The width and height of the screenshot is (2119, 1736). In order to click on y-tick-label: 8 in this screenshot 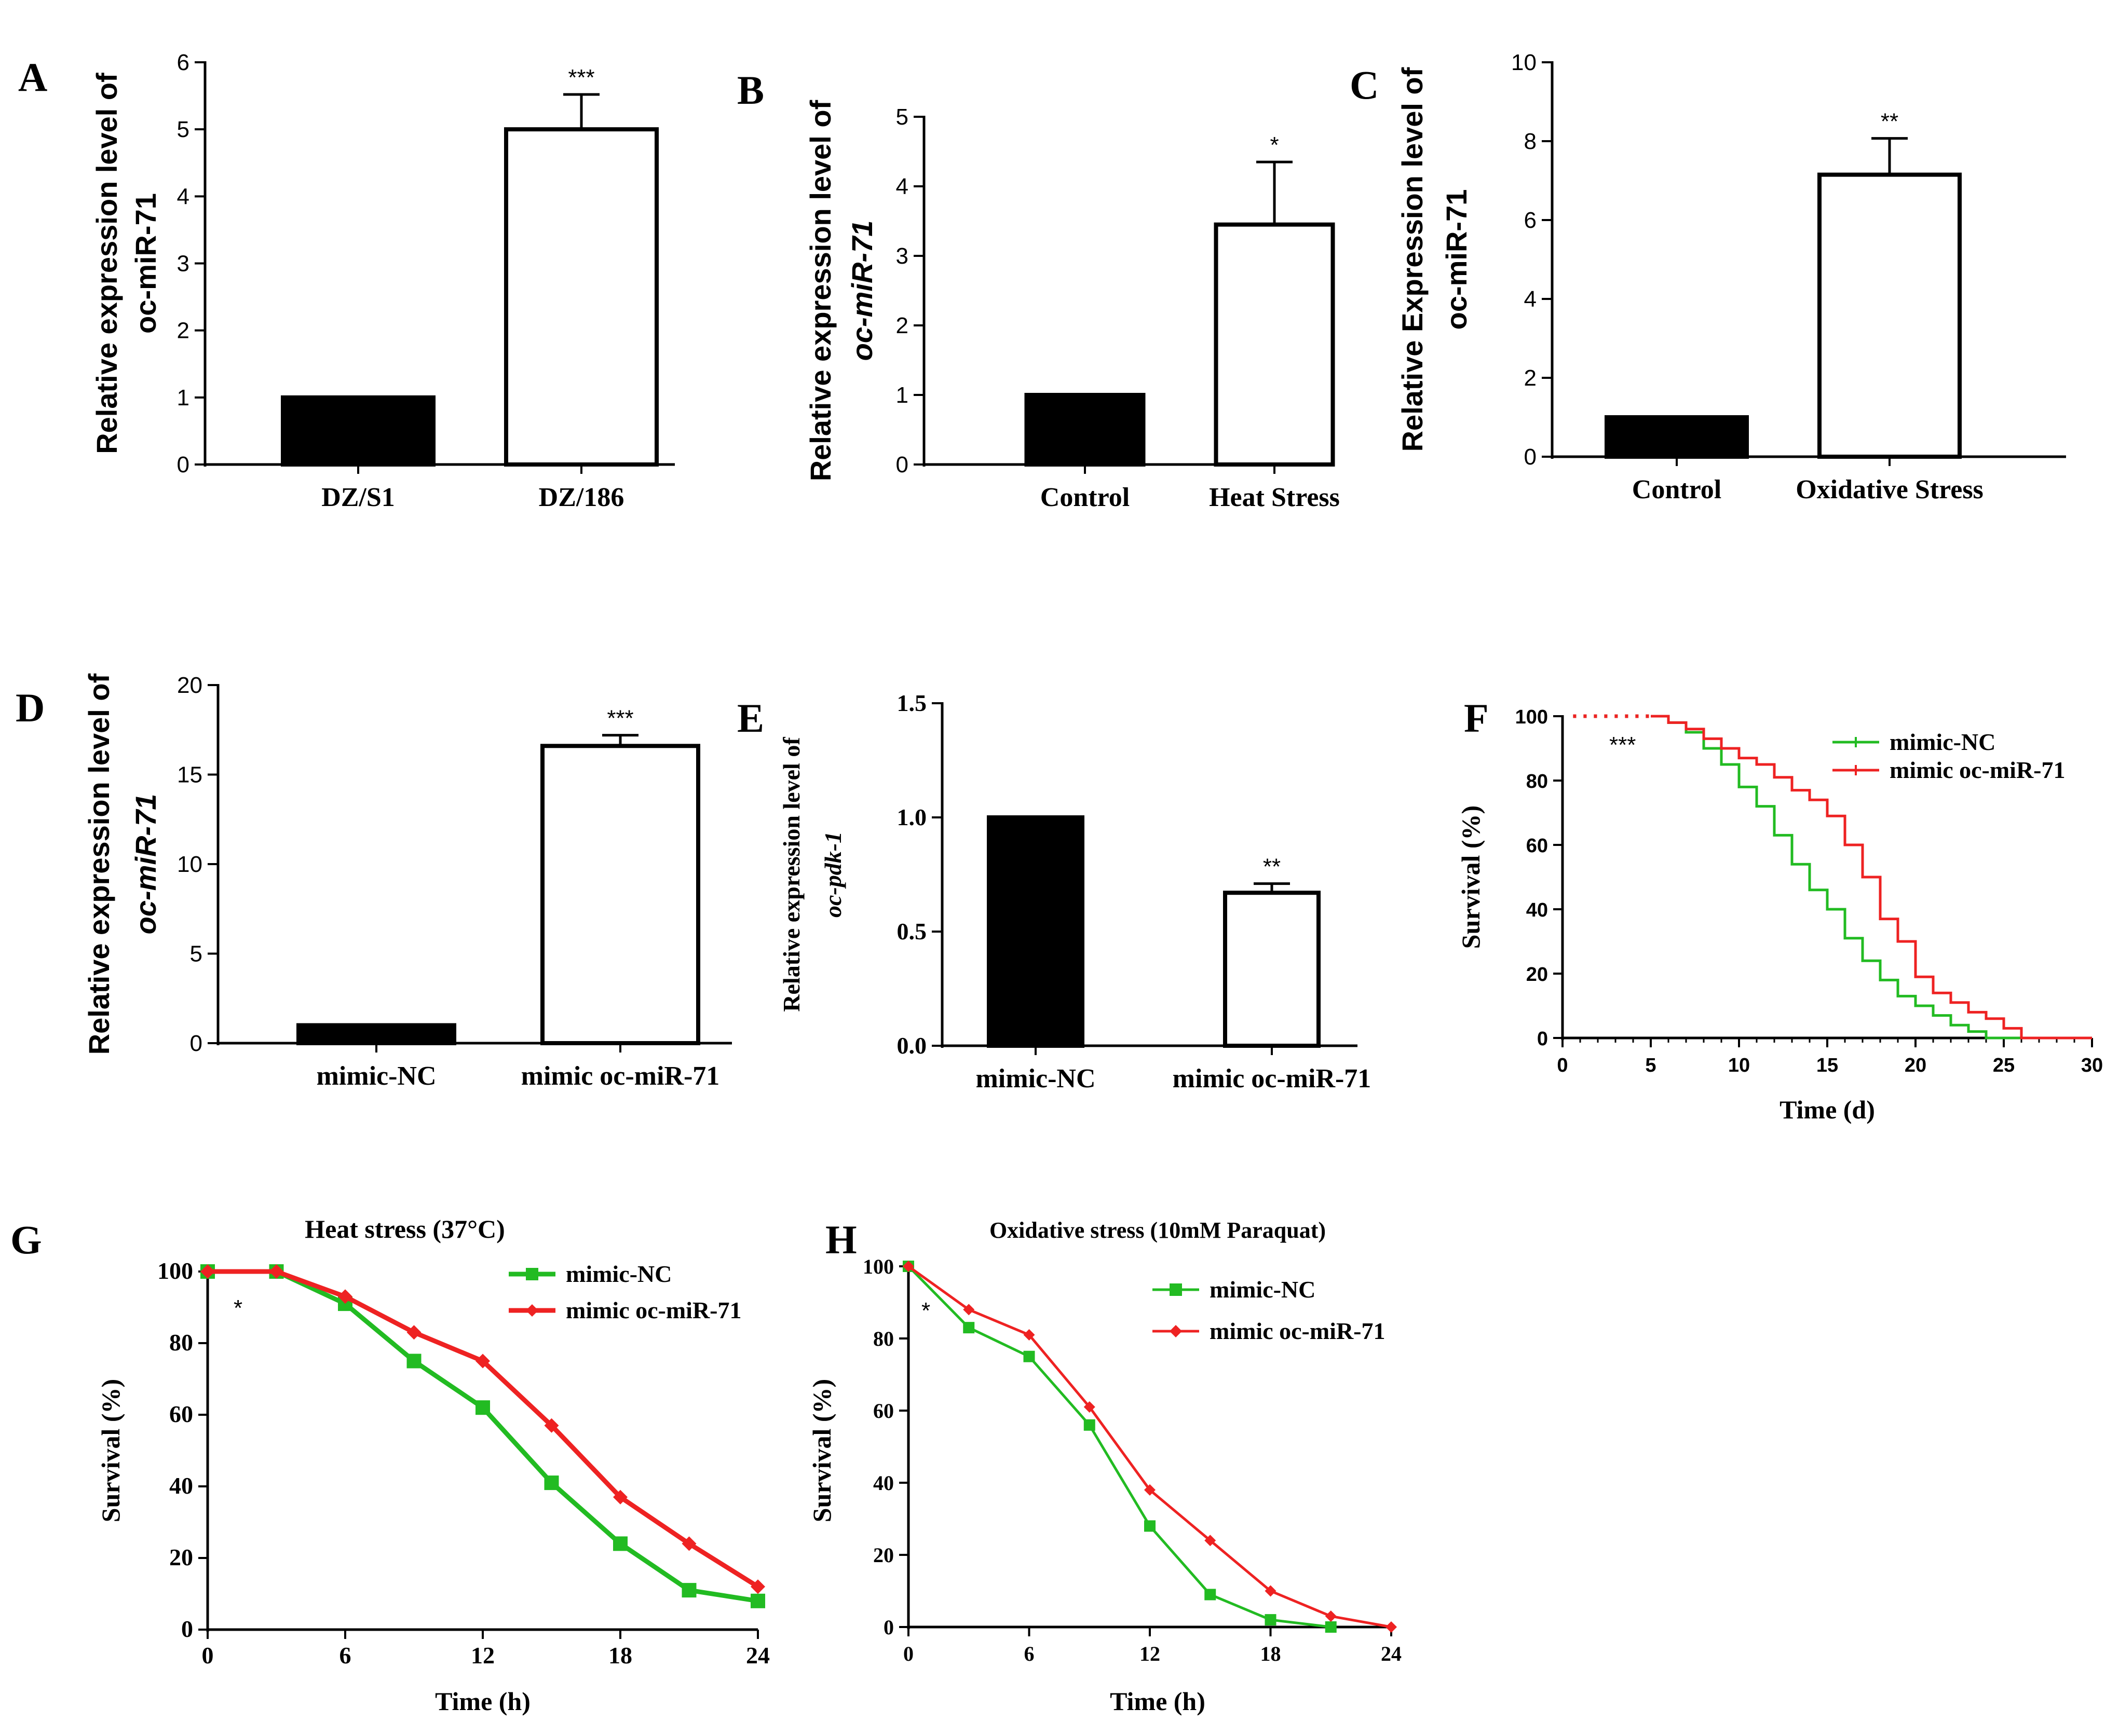, I will do `click(1530, 141)`.